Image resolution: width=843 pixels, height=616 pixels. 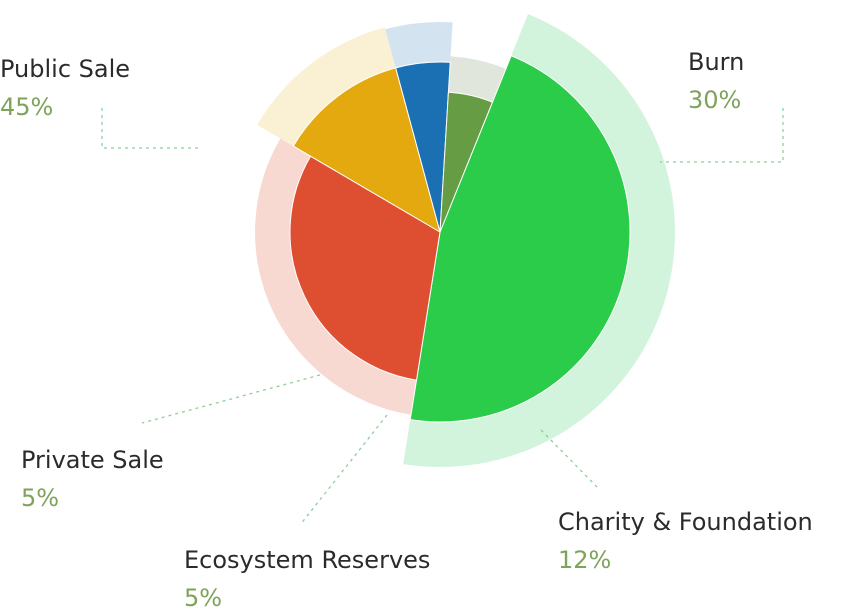 What do you see at coordinates (65, 69) in the screenshot?
I see `slice-name-public-sale: Public Sale` at bounding box center [65, 69].